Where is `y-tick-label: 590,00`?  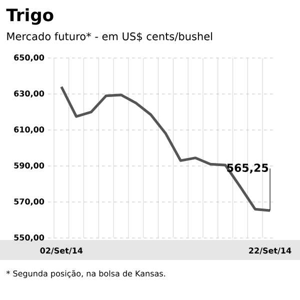
y-tick-label: 590,00 is located at coordinates (29, 166).